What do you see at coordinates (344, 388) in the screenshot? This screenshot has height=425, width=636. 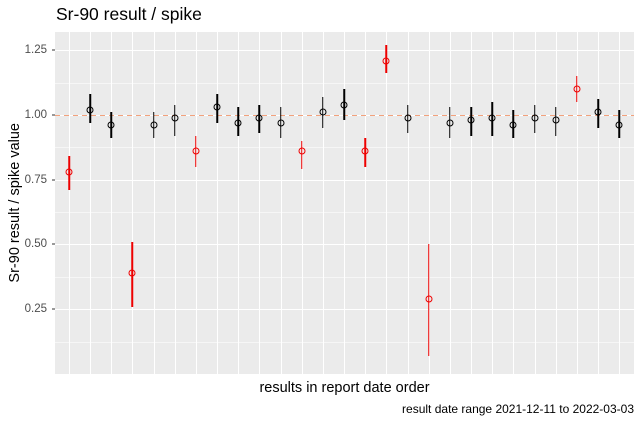 I see `x-axis-title: results in report date order` at bounding box center [344, 388].